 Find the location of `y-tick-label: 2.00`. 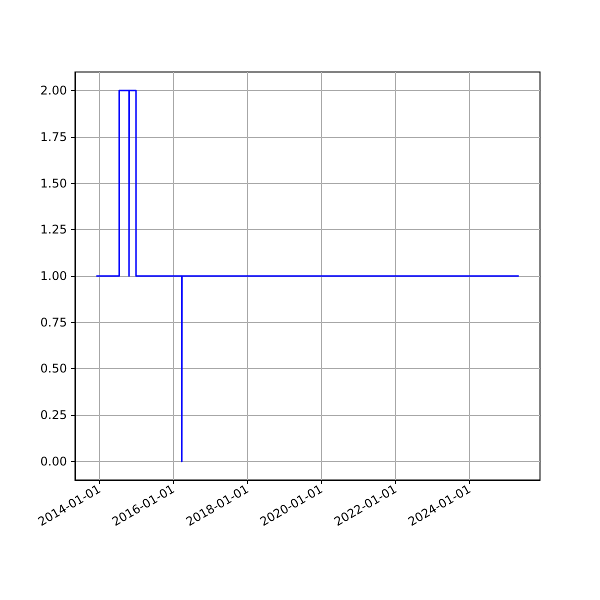

y-tick-label: 2.00 is located at coordinates (53, 91).